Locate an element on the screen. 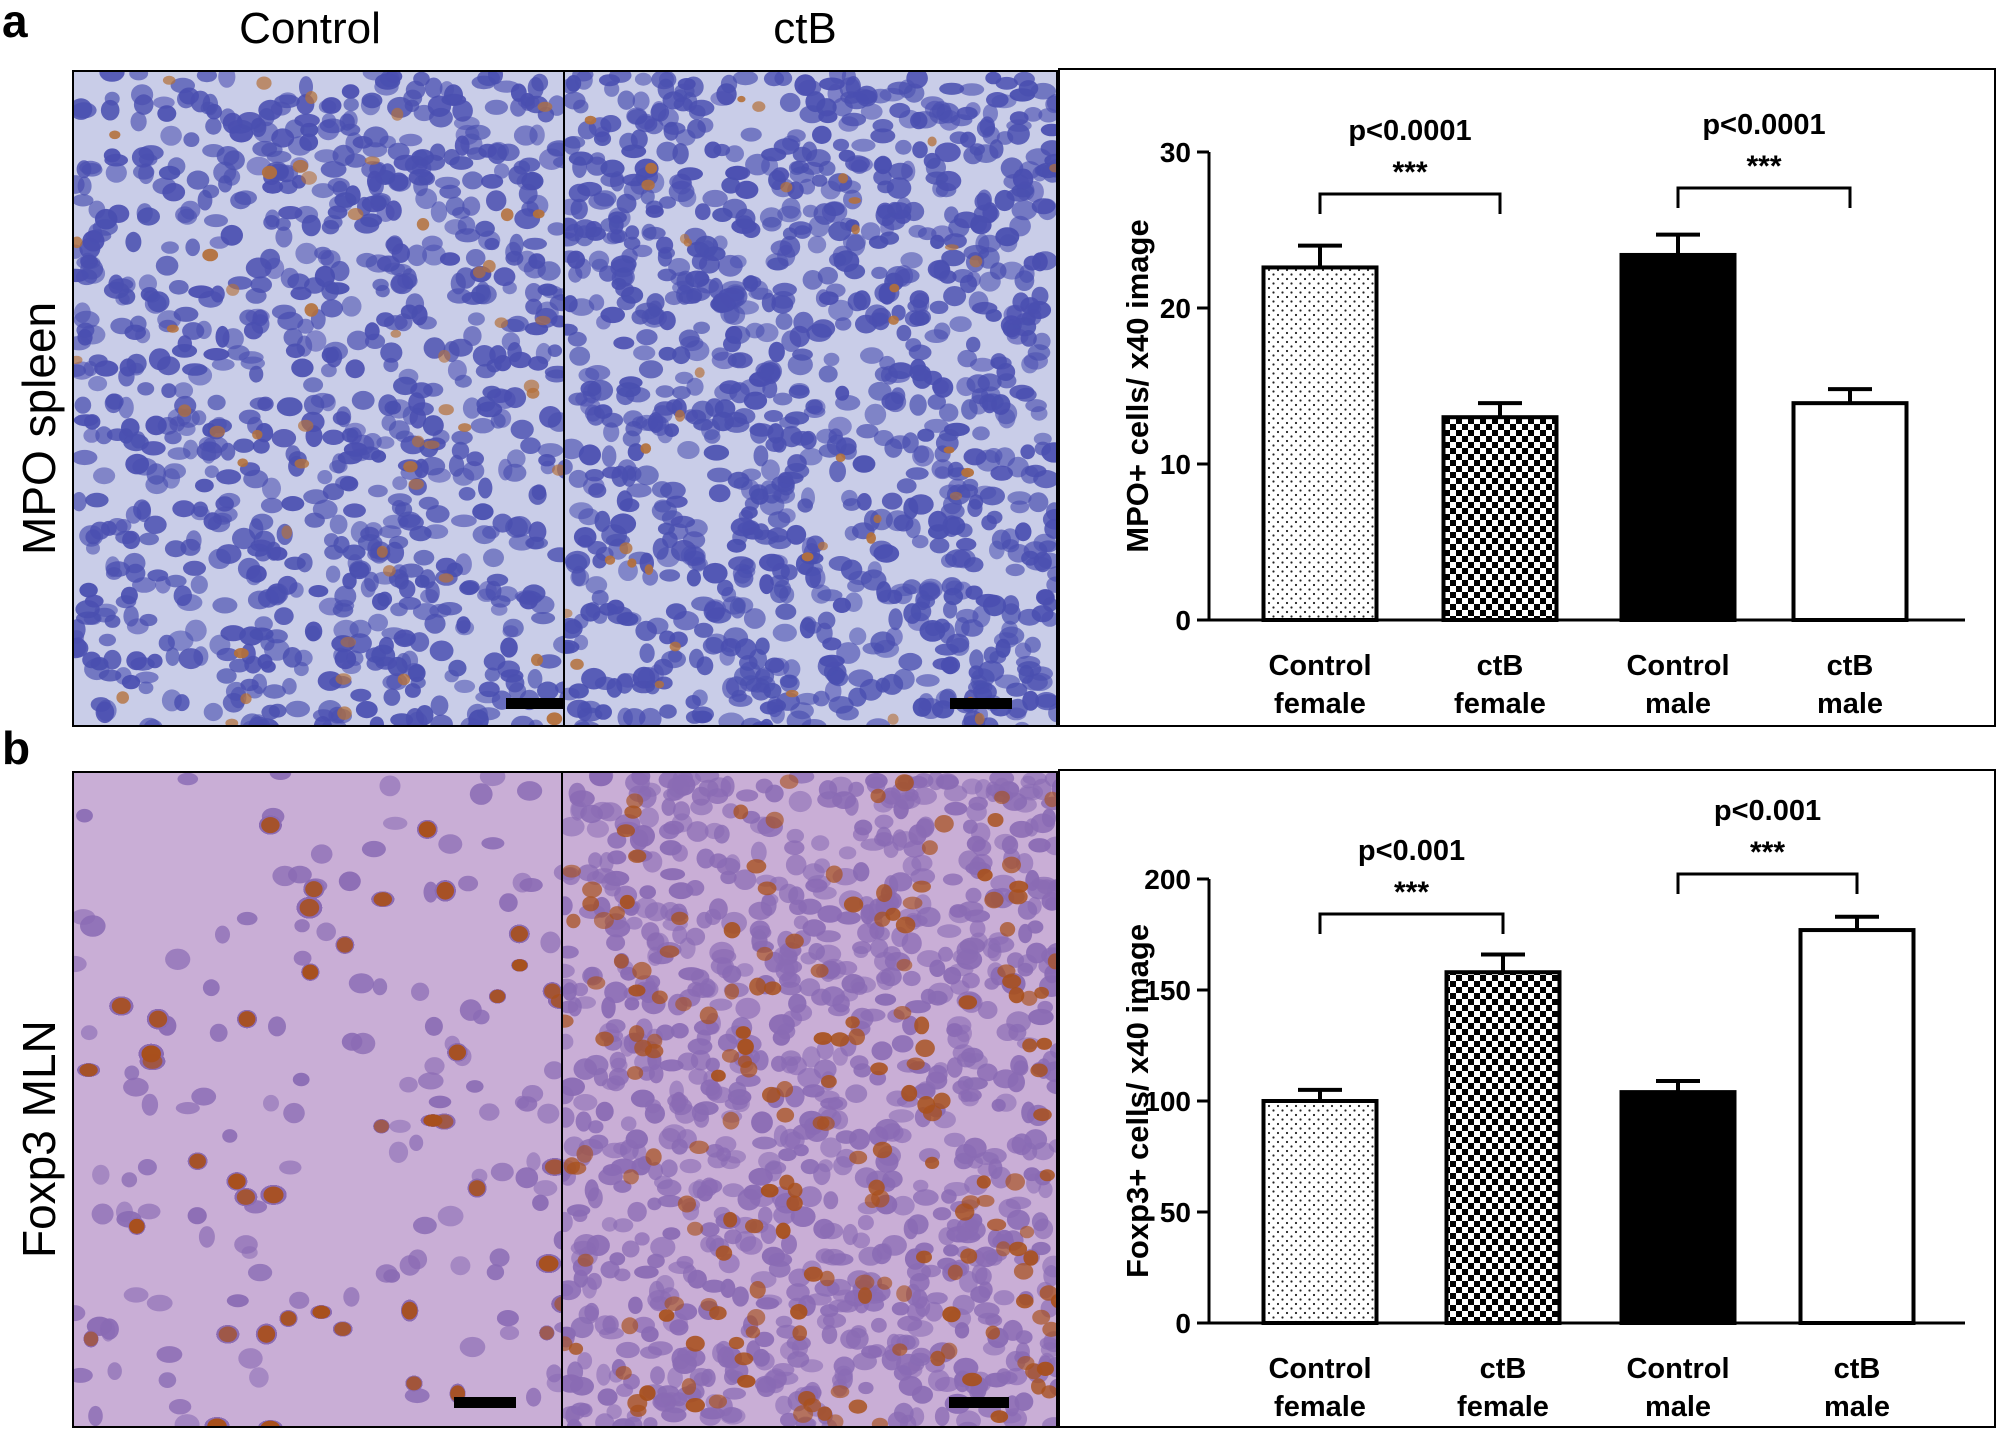  panel-letter-b: b is located at coordinates (16, 748).